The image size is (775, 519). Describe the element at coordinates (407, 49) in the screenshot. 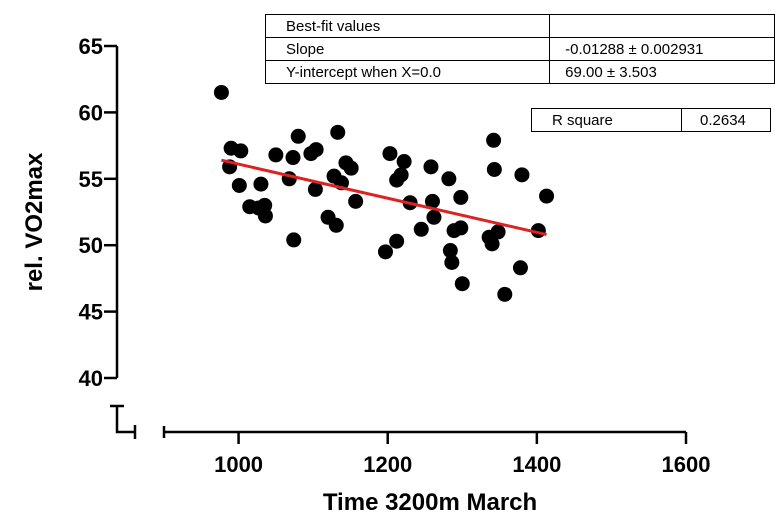

I see `slope-label: Slope` at that location.